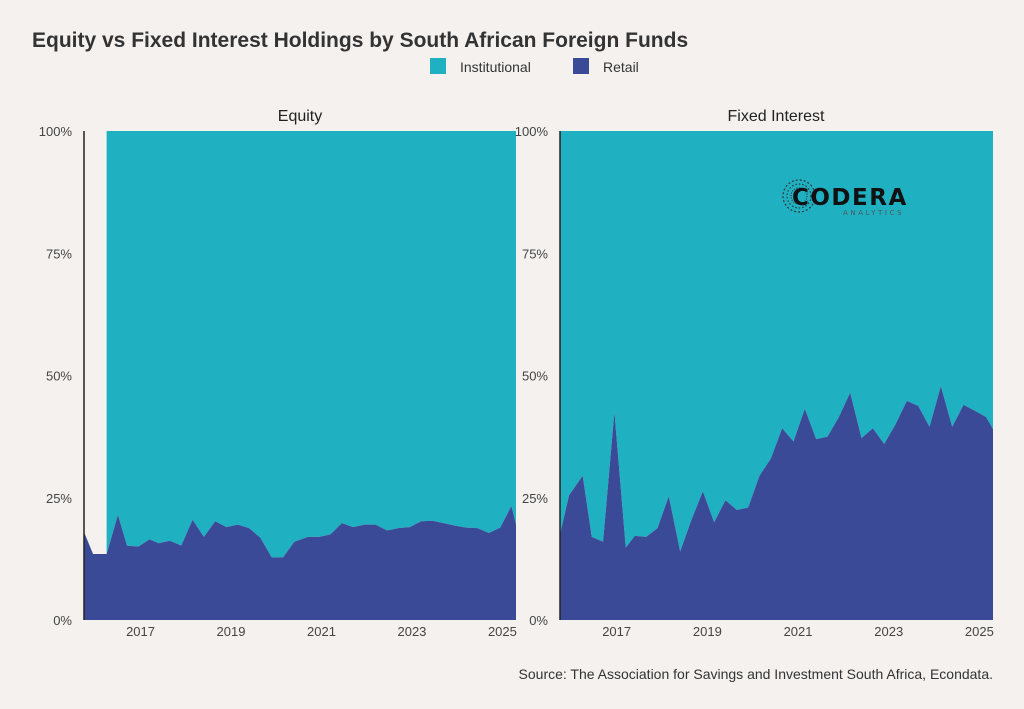 This screenshot has height=709, width=1024. What do you see at coordinates (321, 631) in the screenshot?
I see `x-tick-label-equity: 2021` at bounding box center [321, 631].